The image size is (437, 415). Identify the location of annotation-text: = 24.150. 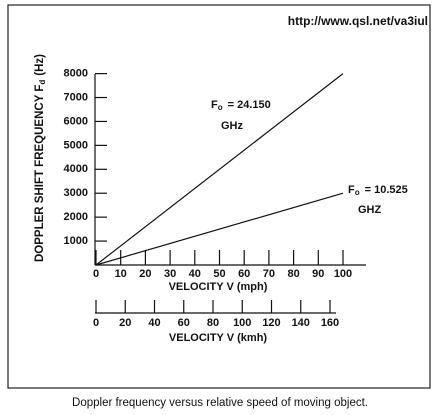
(249, 105).